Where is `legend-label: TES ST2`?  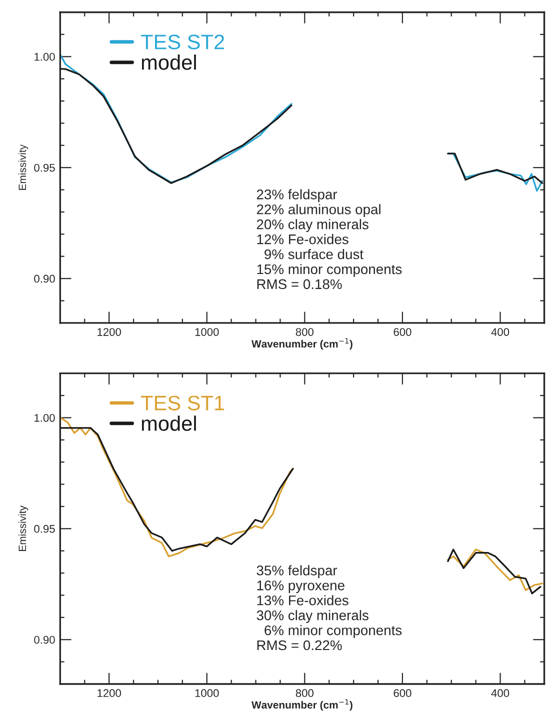
legend-label: TES ST2 is located at coordinates (182, 42).